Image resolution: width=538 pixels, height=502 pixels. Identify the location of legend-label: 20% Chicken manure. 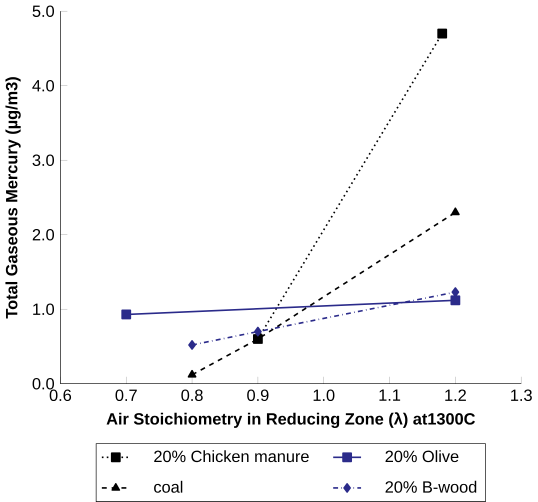
(231, 456).